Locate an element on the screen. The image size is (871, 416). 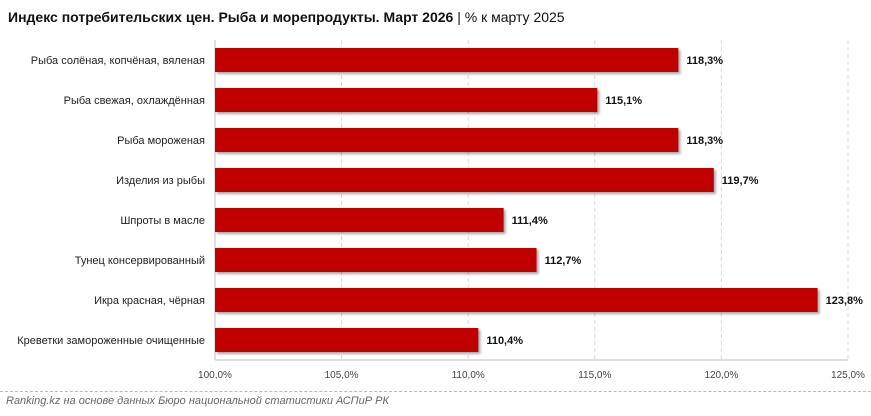
category-label: Рыба солёная, копчёная, вяленая is located at coordinates (118, 61).